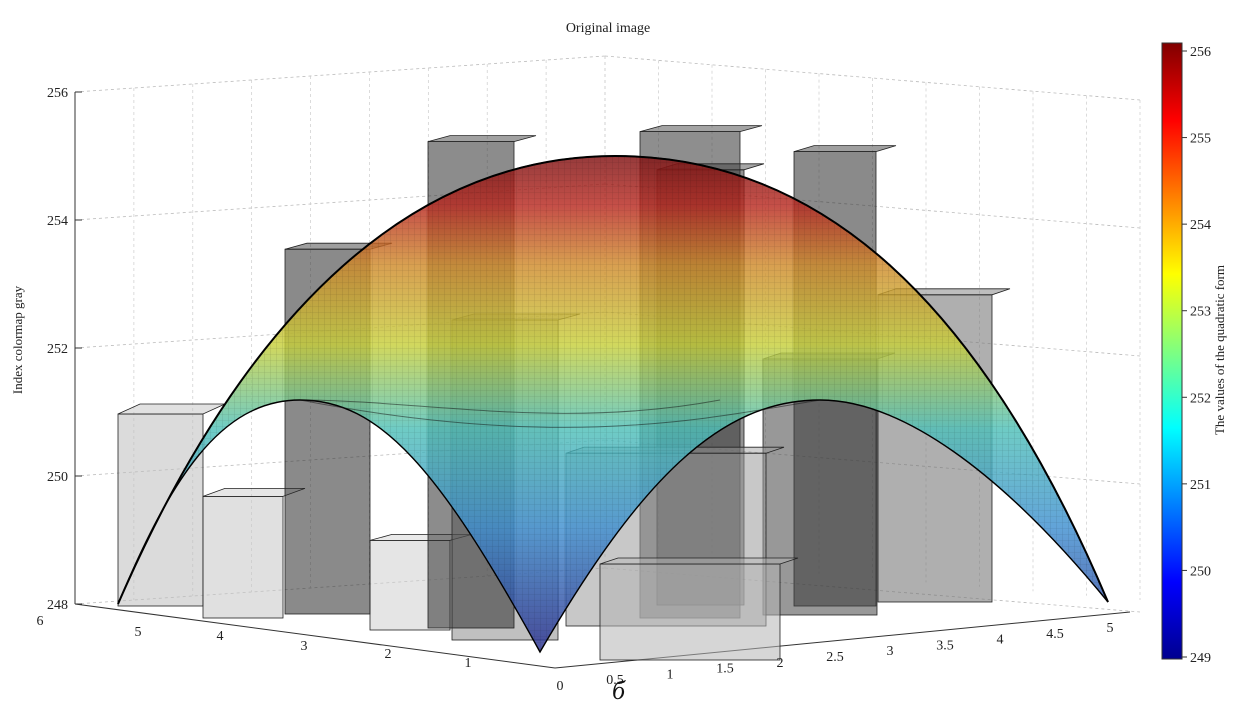  What do you see at coordinates (945, 645) in the screenshot?
I see `x-tick-label: 3.5` at bounding box center [945, 645].